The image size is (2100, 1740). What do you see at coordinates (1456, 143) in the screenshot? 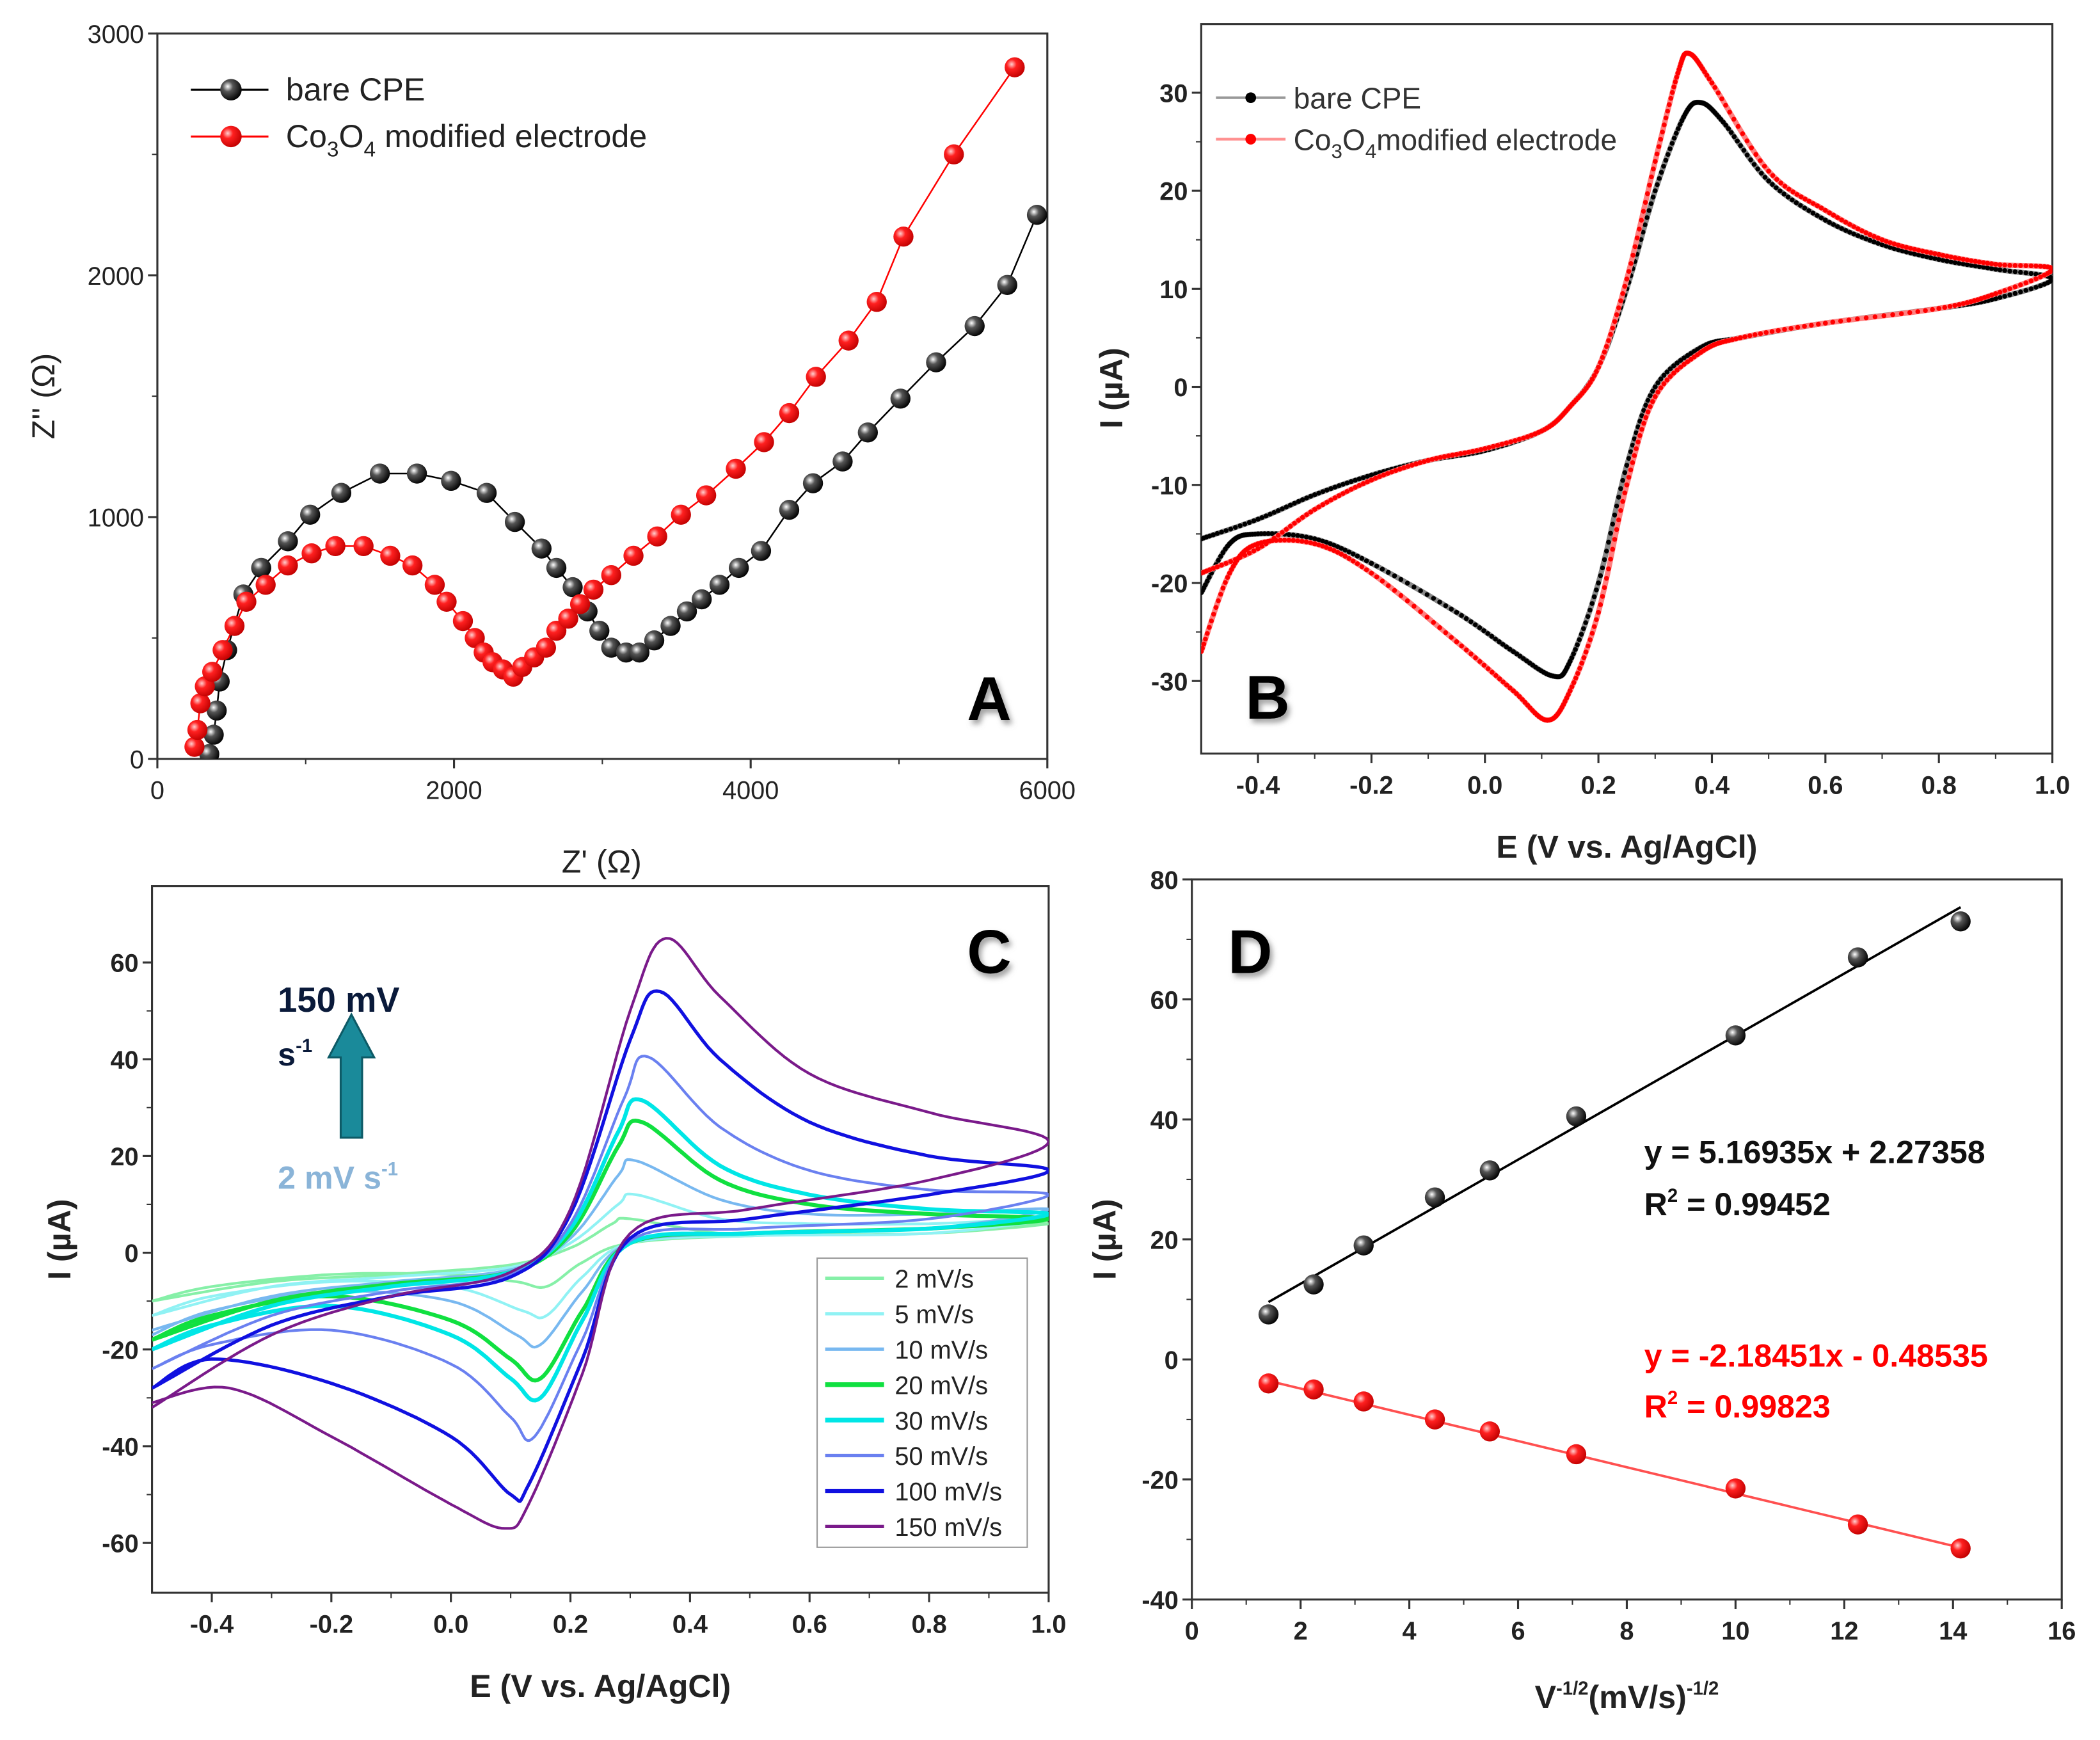
I see `legend-label-co3o4-b: Co3O4modified electrode` at bounding box center [1456, 143].